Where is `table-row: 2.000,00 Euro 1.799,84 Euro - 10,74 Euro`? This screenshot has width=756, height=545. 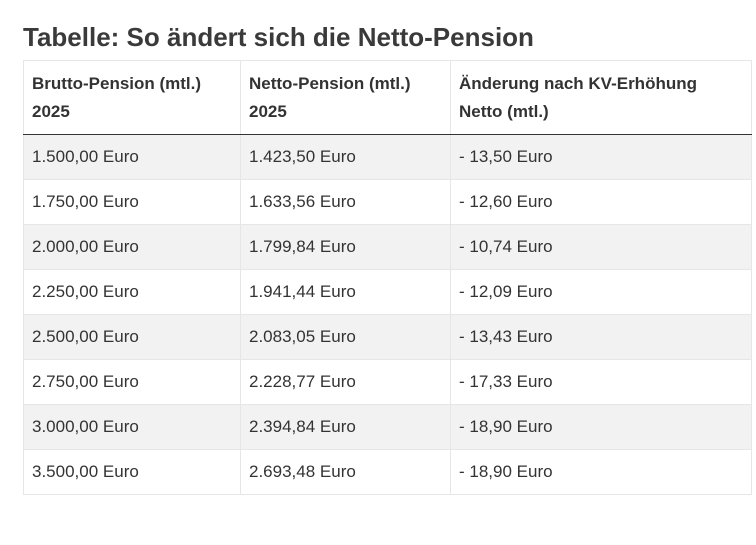 table-row: 2.000,00 Euro 1.799,84 Euro - 10,74 Euro is located at coordinates (387, 247).